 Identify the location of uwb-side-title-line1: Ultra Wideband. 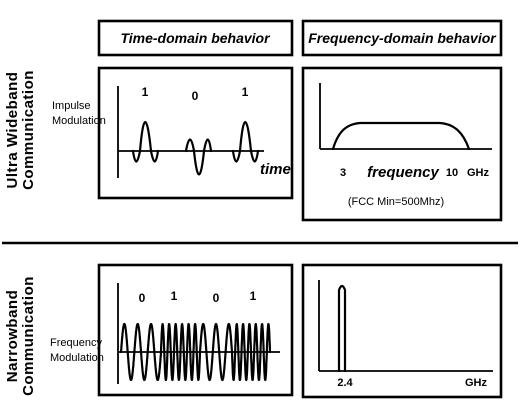
(12, 130).